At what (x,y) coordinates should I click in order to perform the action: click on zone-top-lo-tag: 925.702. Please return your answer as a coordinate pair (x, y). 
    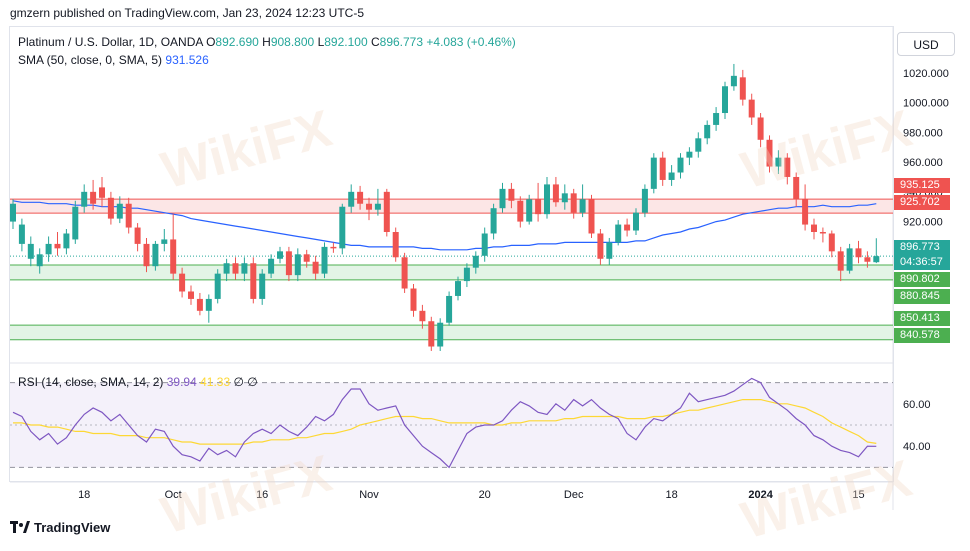
    Looking at the image, I should click on (922, 202).